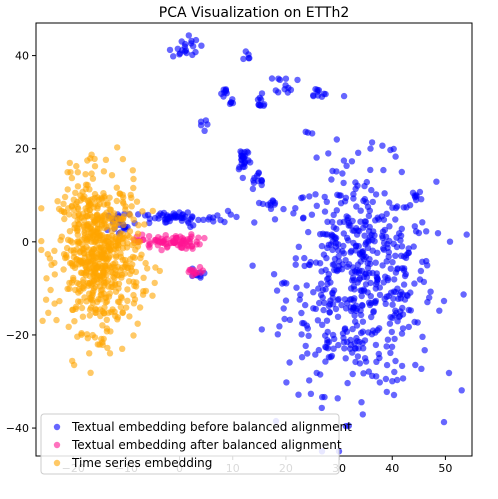  Describe the element at coordinates (22, 149) in the screenshot. I see `y-tick-label: 20` at that location.